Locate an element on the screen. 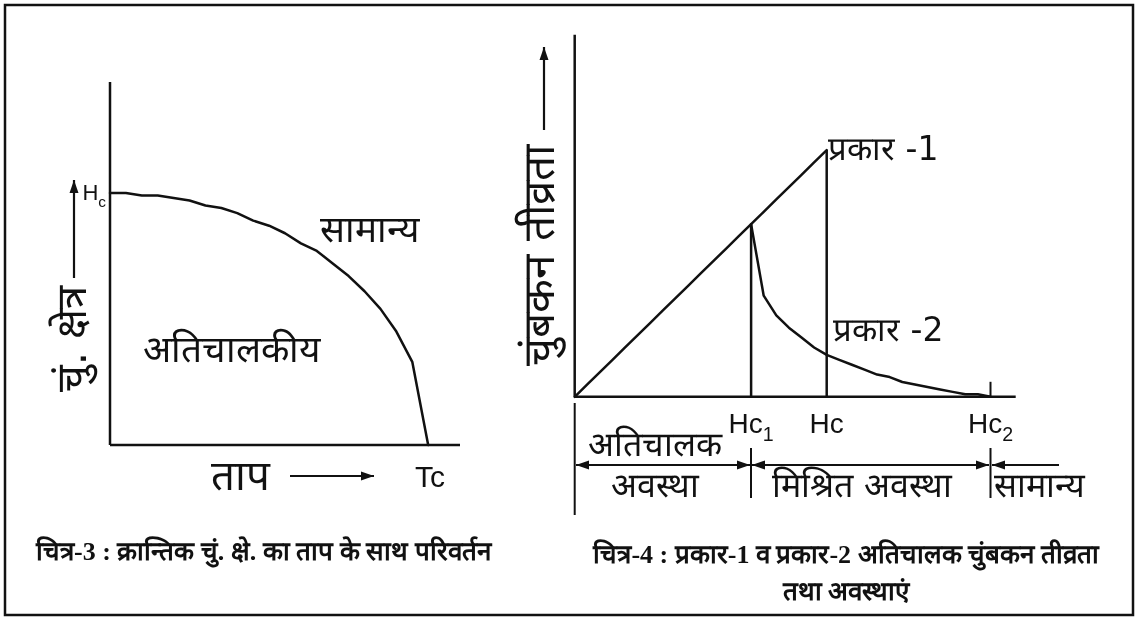  text: चित्र-3 : क्रान्तिक चुं. क्षे. का ताप के साथ परिवर्तन is located at coordinates (264, 552).